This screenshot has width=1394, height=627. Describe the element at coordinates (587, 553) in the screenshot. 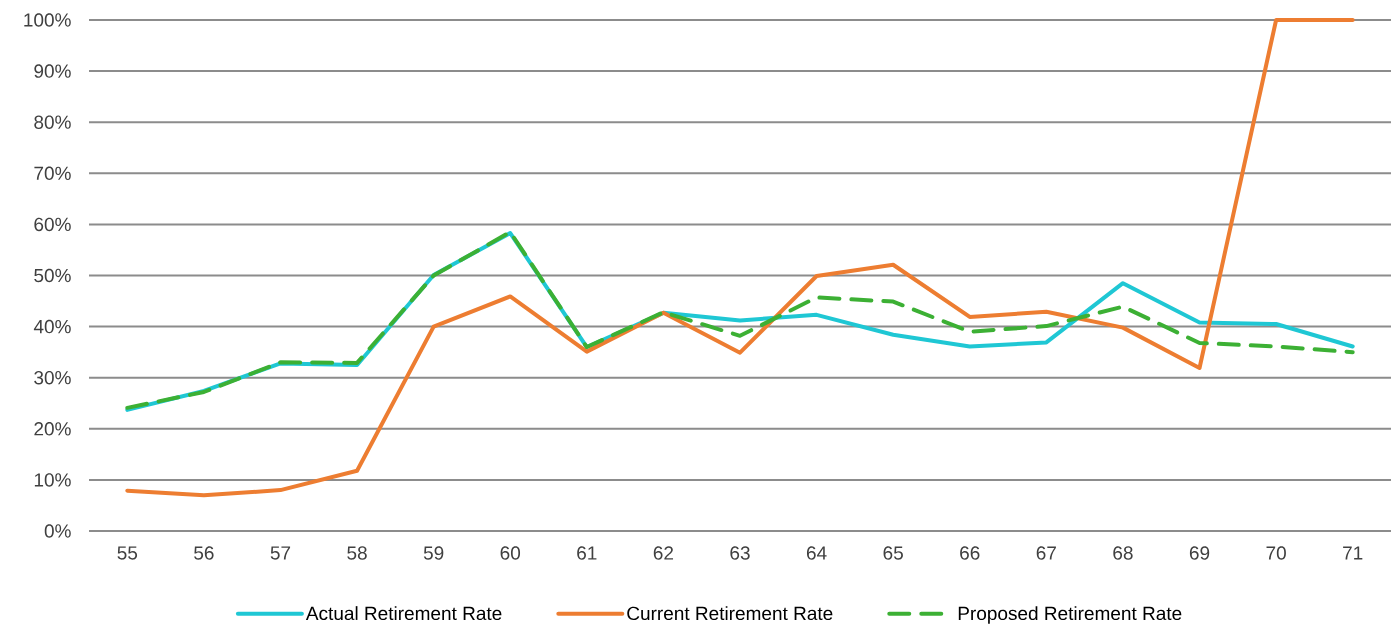

I see `x-tick-label: 61` at that location.